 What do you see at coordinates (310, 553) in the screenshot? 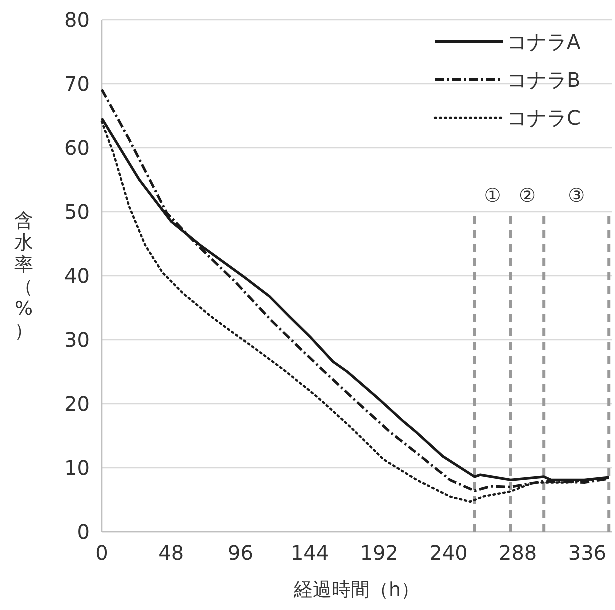
I see `x-tick-label: 144` at bounding box center [310, 553].